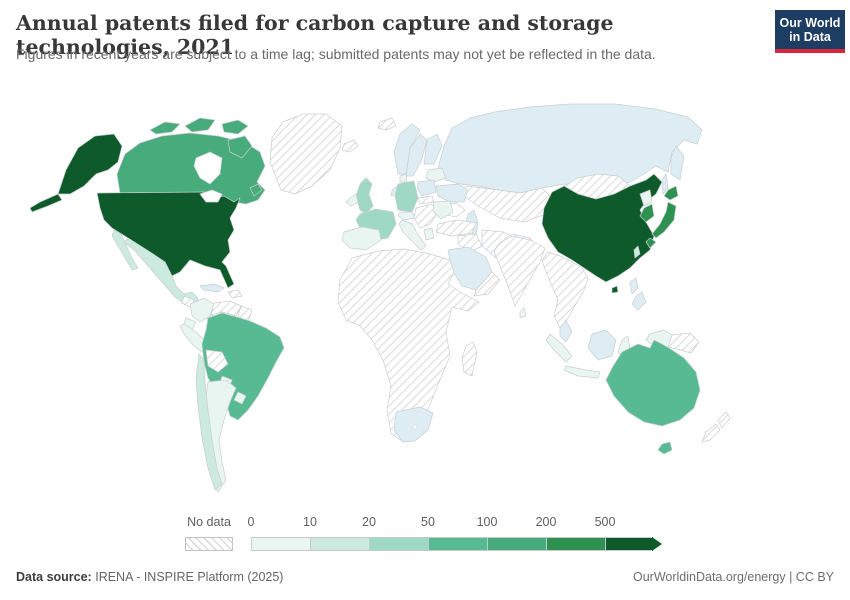 The width and height of the screenshot is (850, 600). I want to click on country-north-korea, so click(646, 198).